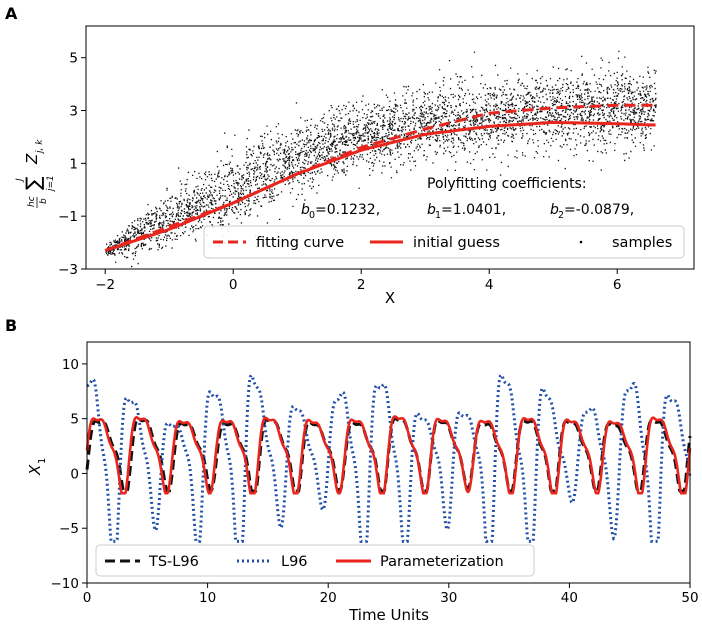 The image size is (702, 625). What do you see at coordinates (35, 470) in the screenshot?
I see `panel-b-y-label-main: X` at bounding box center [35, 470].